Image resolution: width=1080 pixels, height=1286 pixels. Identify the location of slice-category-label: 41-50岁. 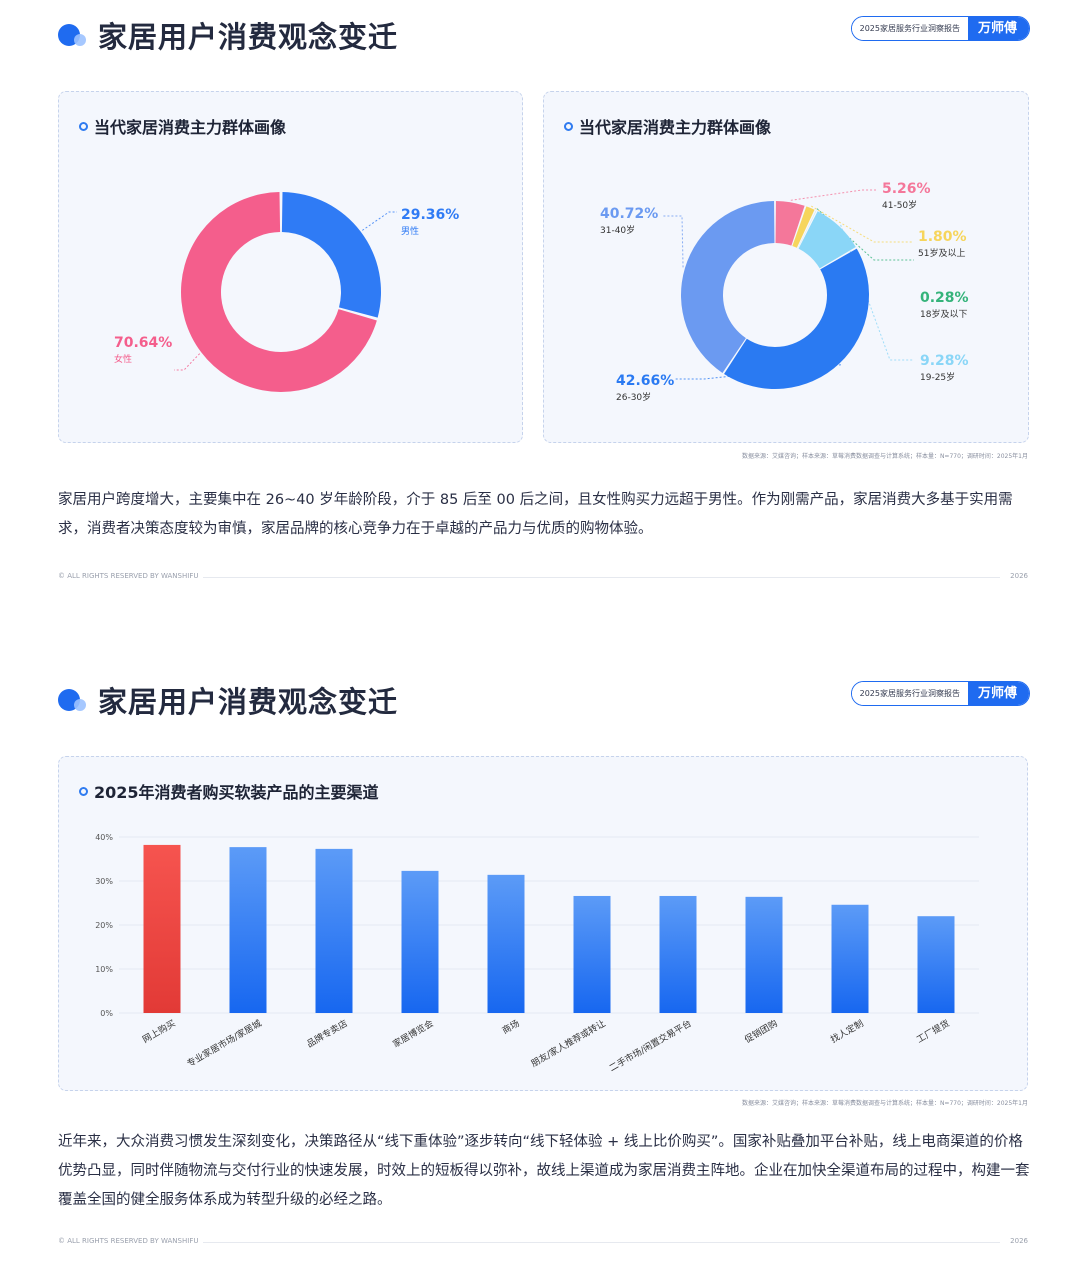
(899, 205).